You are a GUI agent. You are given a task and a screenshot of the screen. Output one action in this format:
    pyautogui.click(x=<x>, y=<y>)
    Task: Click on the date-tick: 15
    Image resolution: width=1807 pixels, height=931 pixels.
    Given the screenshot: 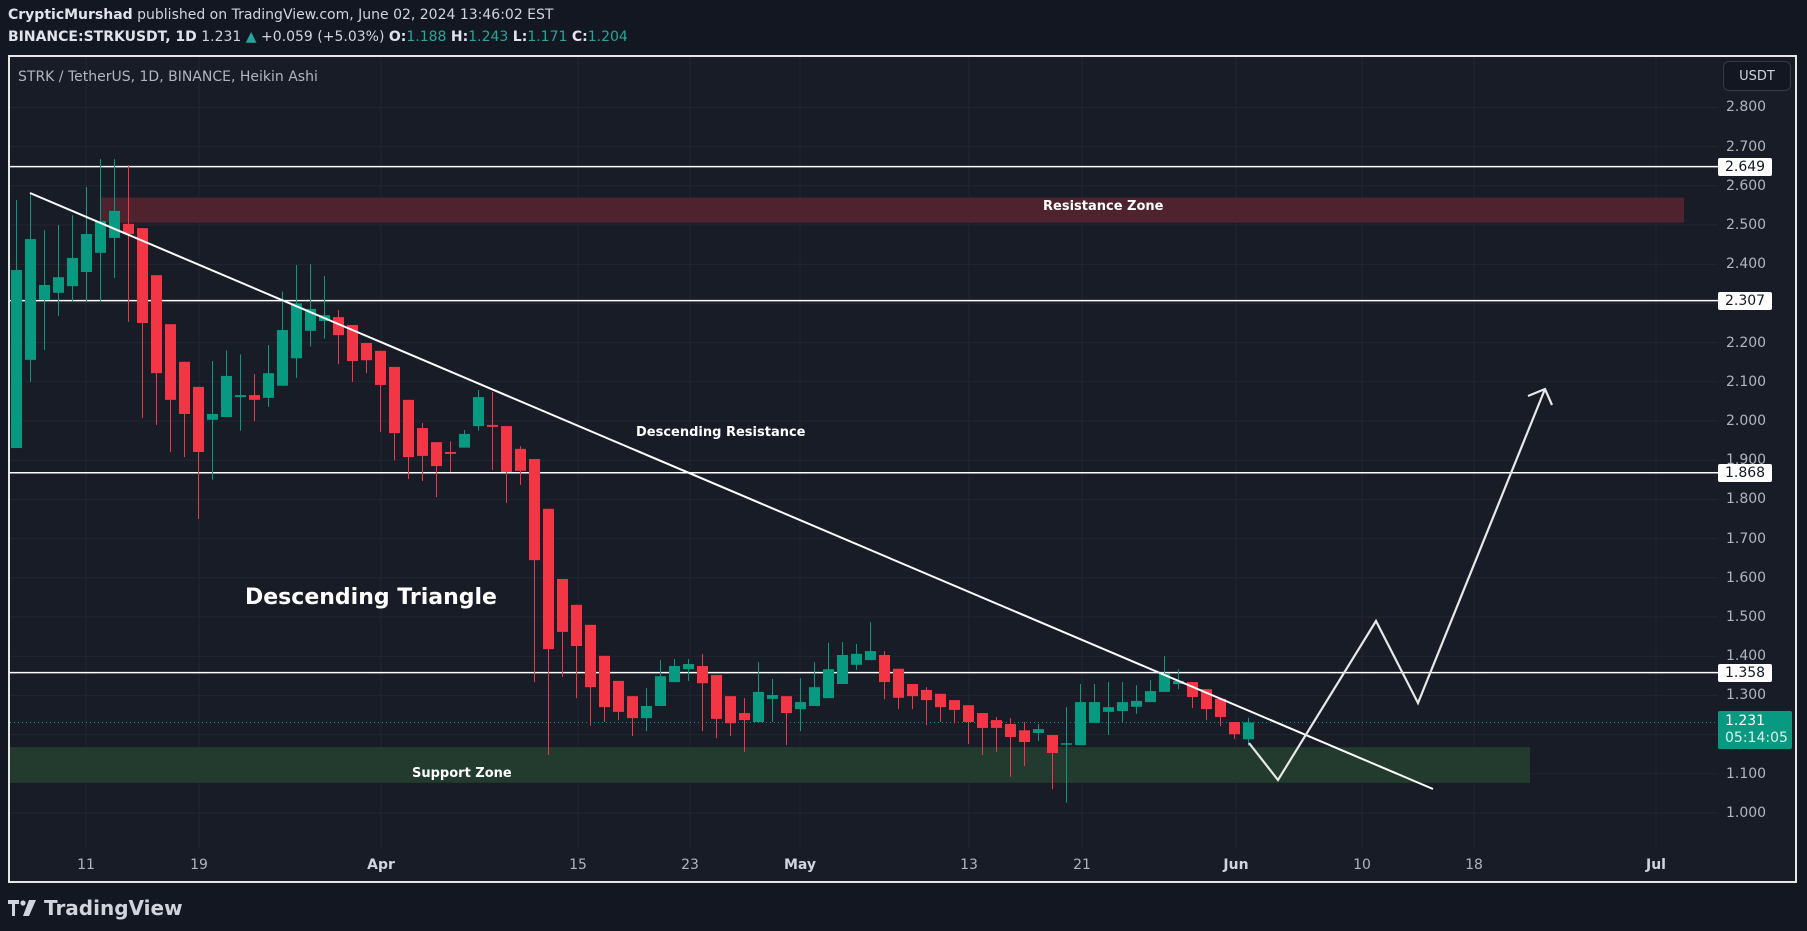 What is the action you would take?
    pyautogui.click(x=578, y=865)
    